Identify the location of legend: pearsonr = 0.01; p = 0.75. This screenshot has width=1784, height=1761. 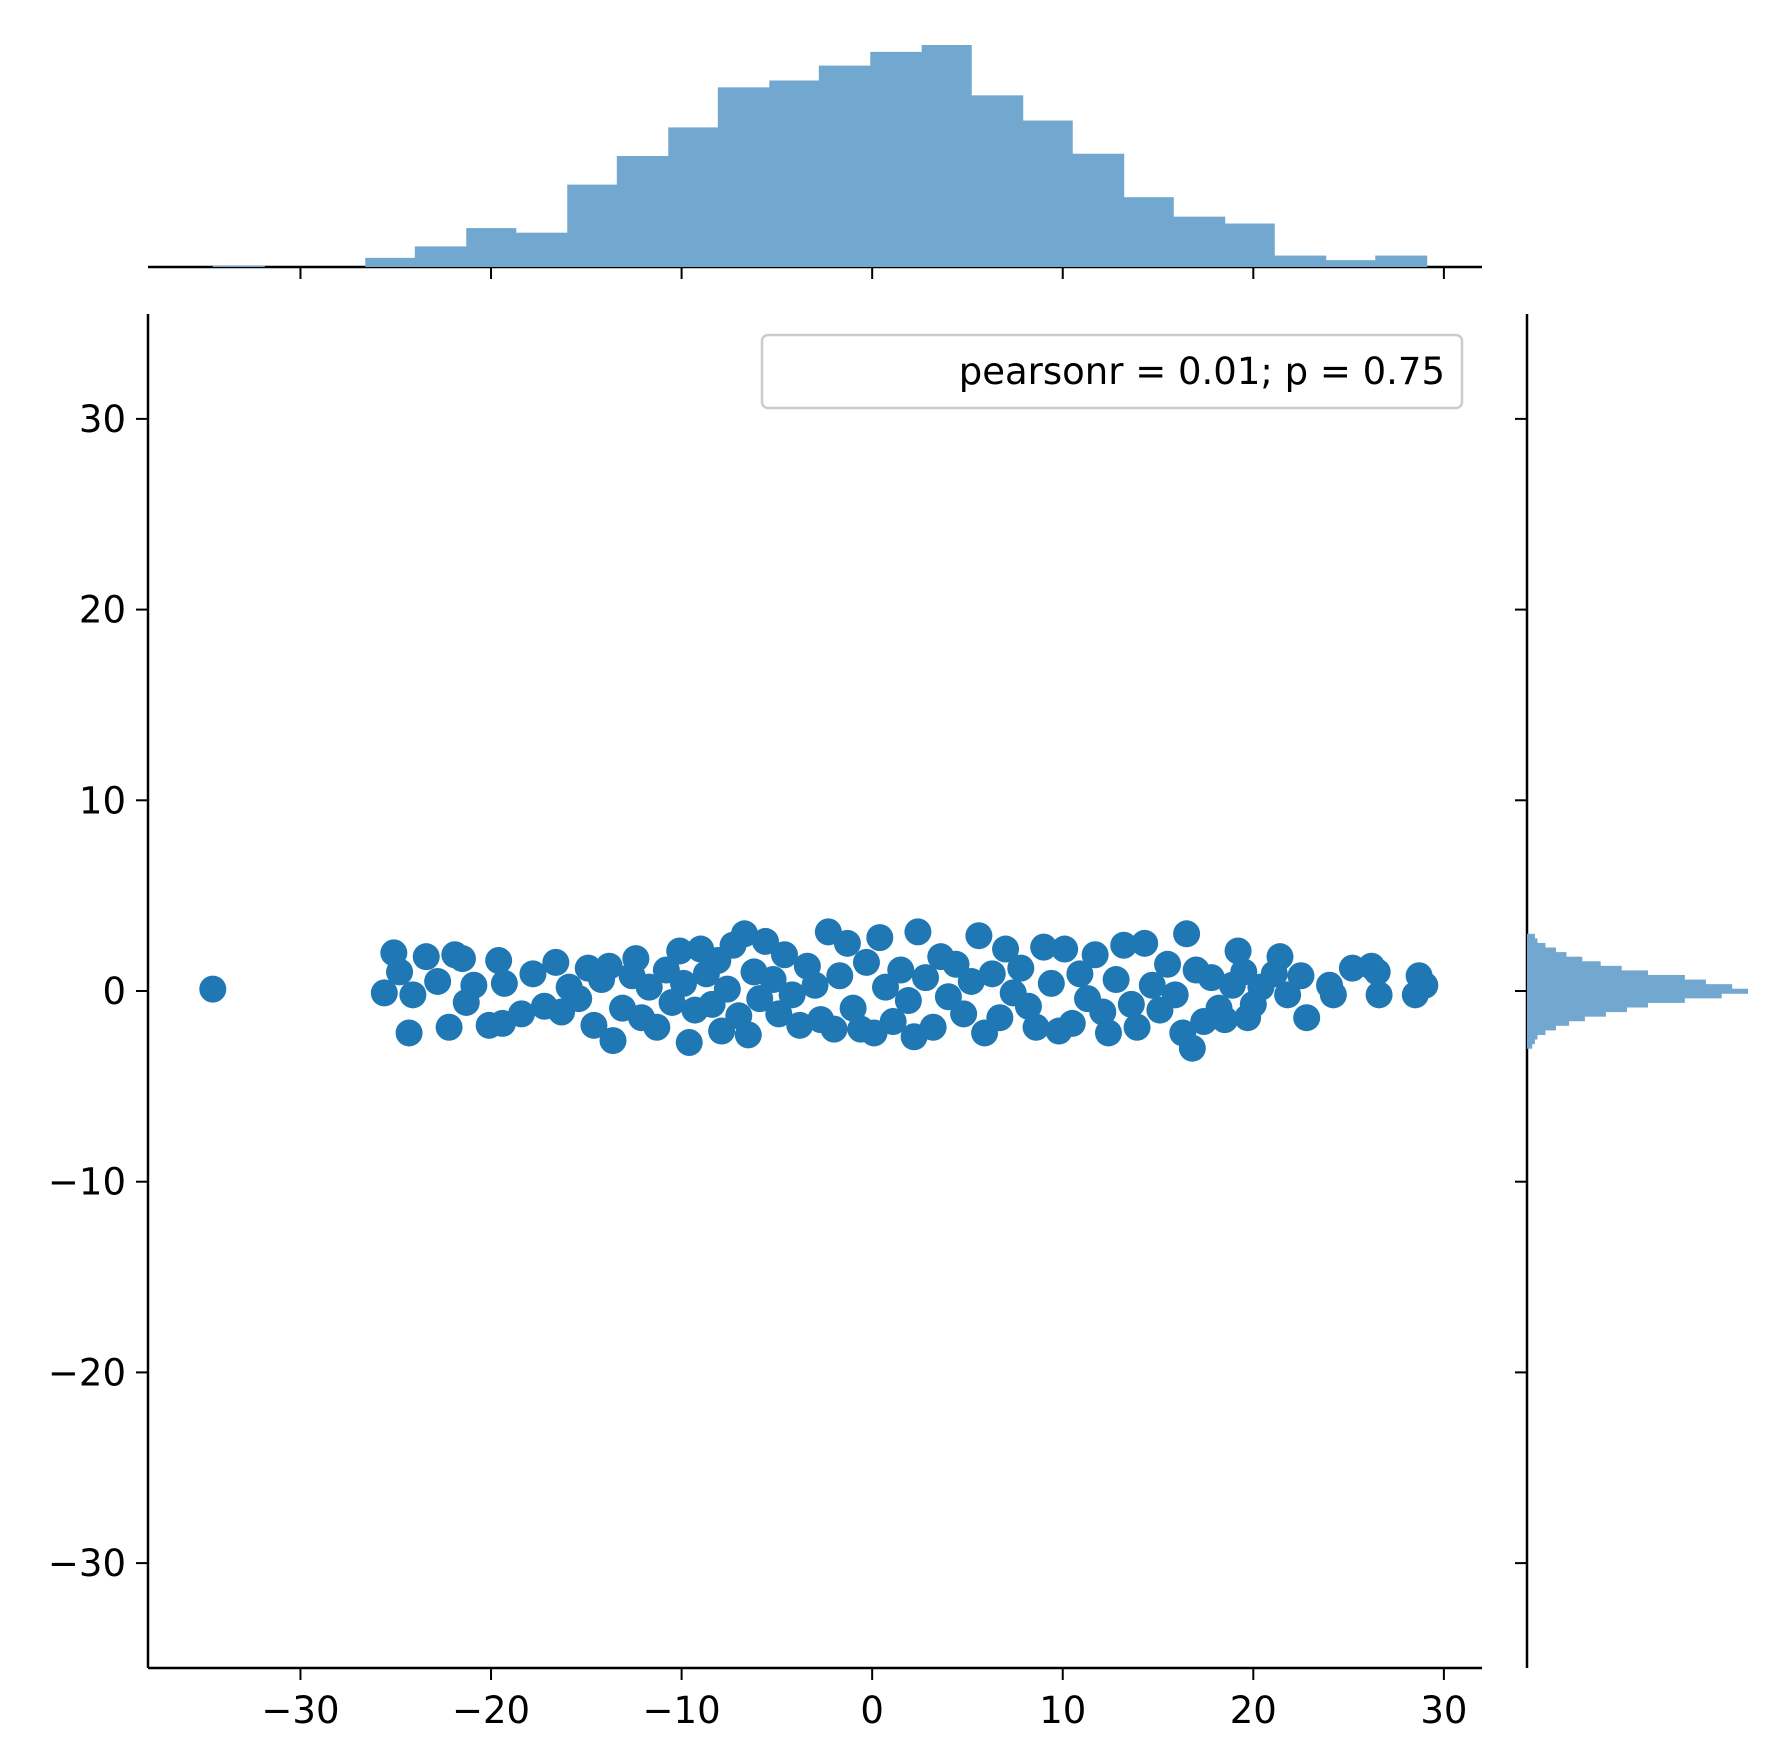
(1112, 371).